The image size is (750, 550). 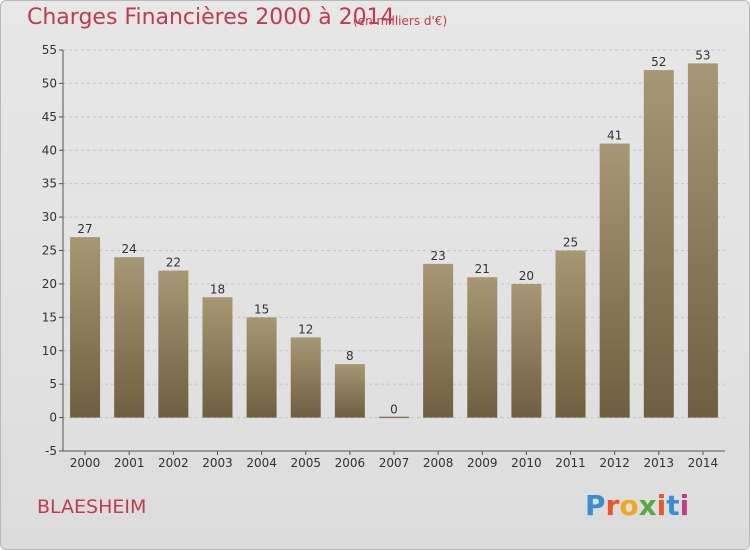 I want to click on x-tick-label-2003: 2003, so click(x=217, y=463).